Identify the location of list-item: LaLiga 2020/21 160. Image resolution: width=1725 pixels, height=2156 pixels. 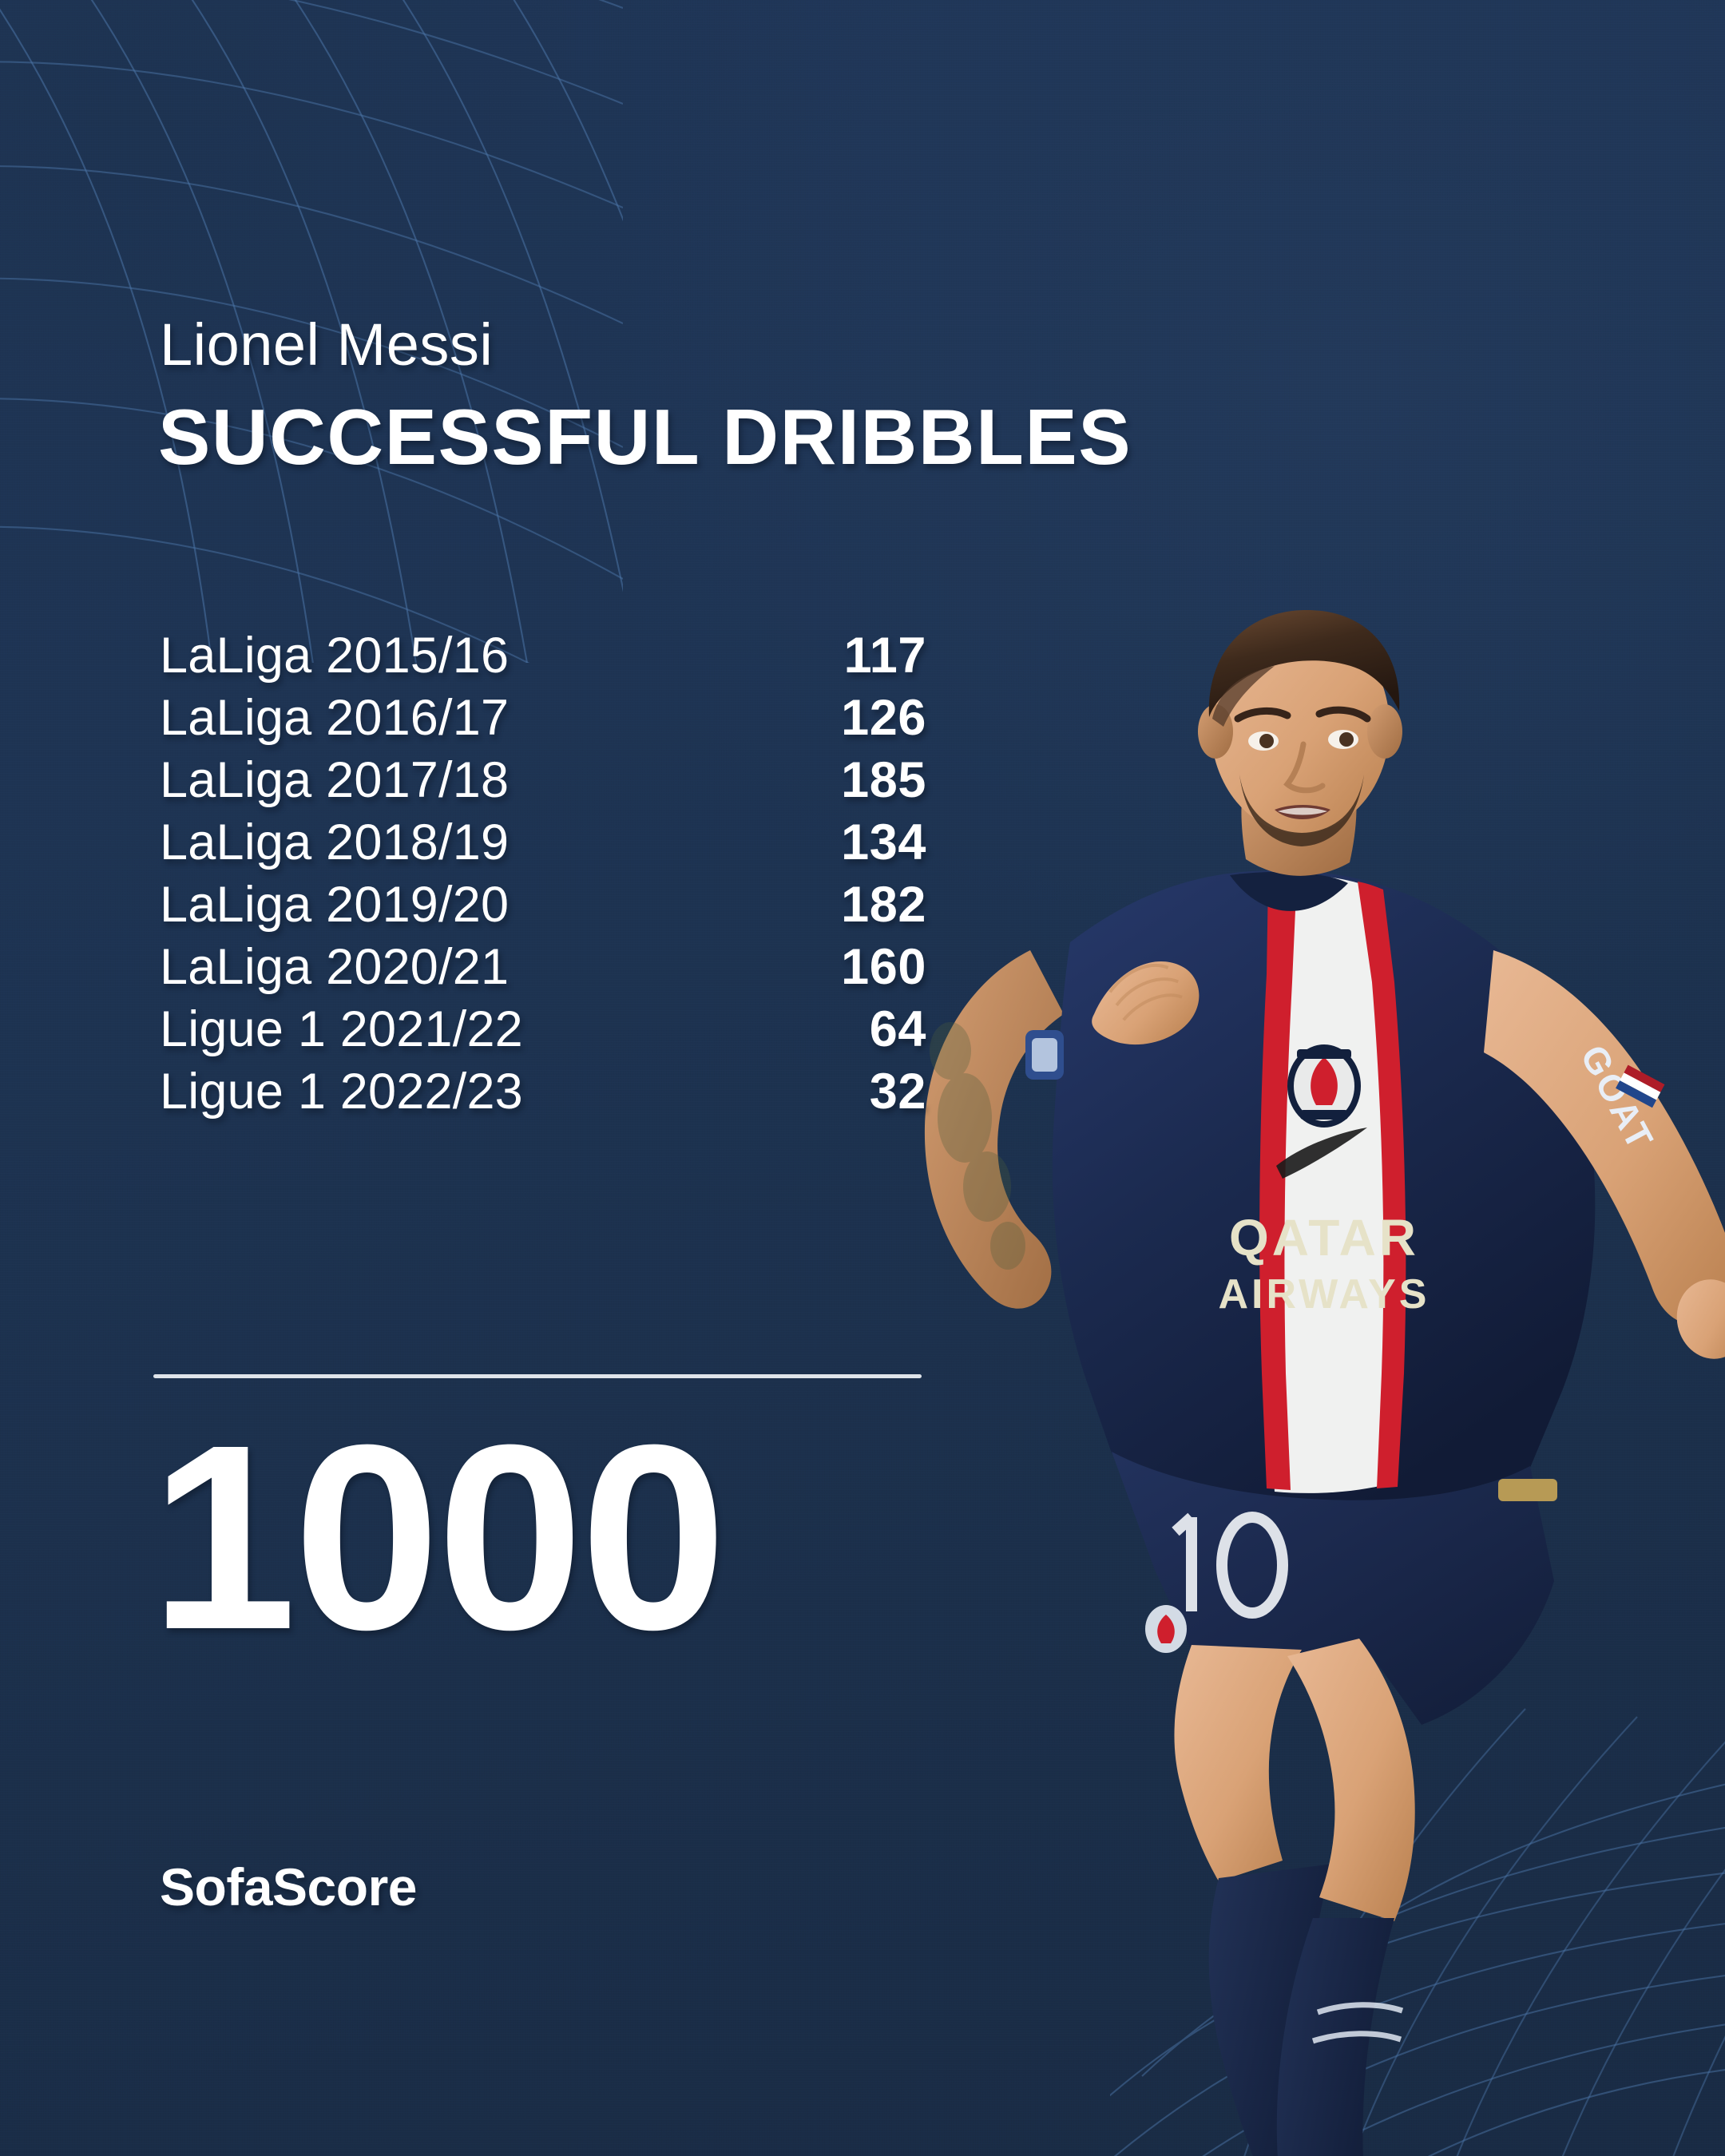
(543, 973).